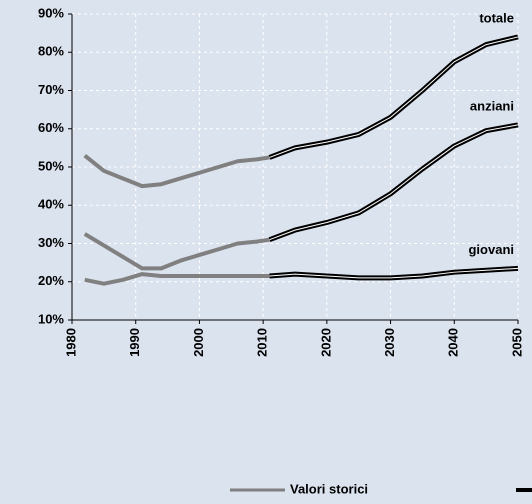 The width and height of the screenshot is (532, 504). Describe the element at coordinates (325, 342) in the screenshot. I see `x-tick-label: 2020` at that location.